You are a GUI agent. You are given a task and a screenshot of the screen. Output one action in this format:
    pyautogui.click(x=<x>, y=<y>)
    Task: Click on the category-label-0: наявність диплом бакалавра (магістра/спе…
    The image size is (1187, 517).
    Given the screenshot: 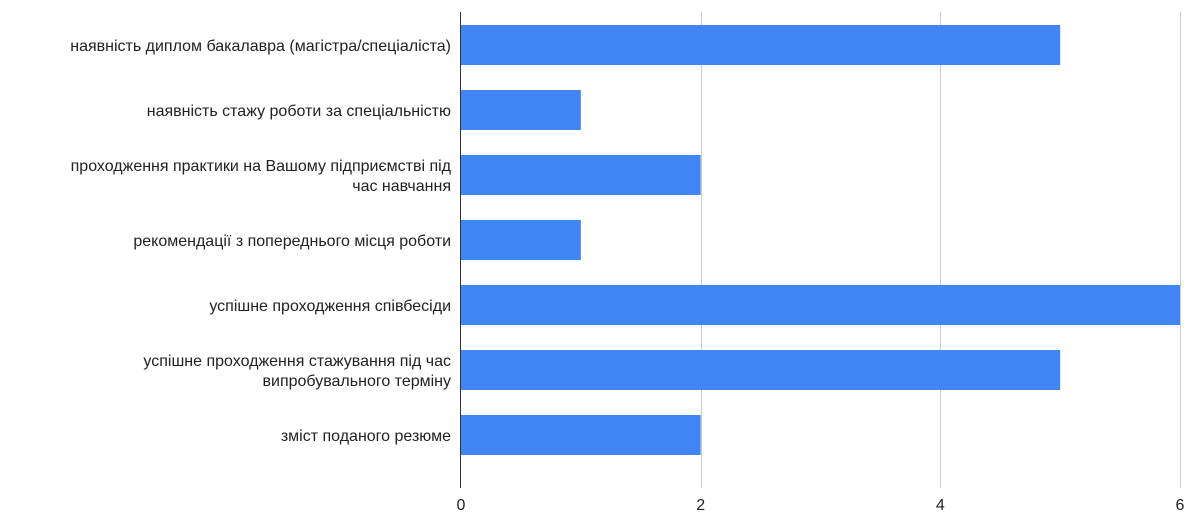 What is the action you would take?
    pyautogui.click(x=260, y=46)
    